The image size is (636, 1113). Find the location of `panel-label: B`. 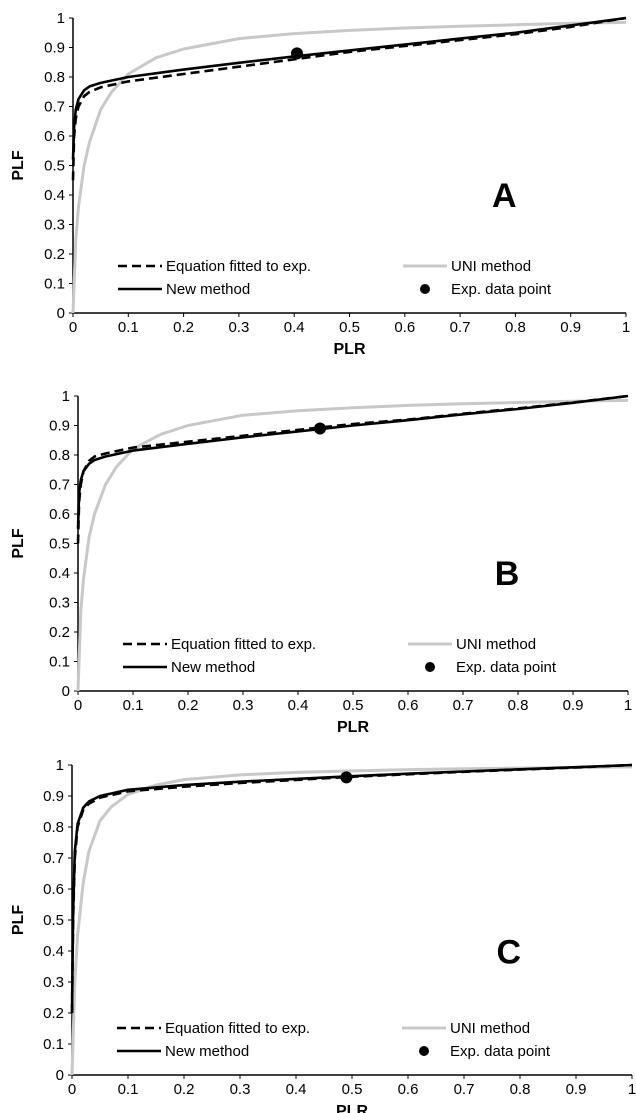

panel-label: B is located at coordinates (507, 574).